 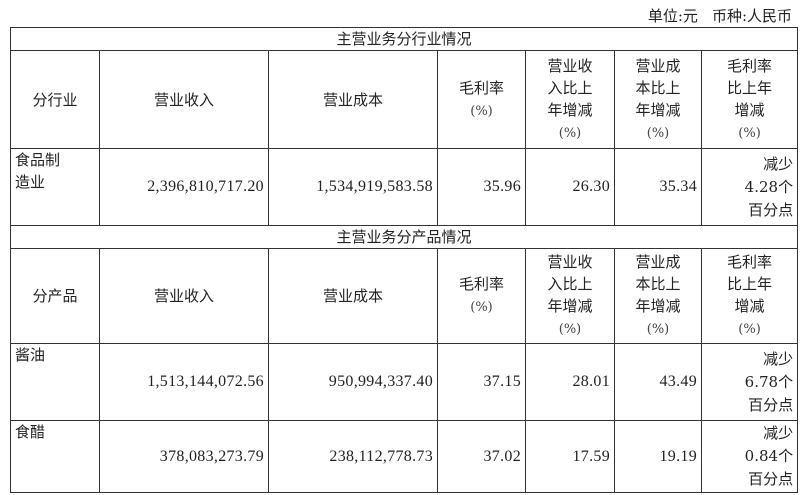 I want to click on row-name: 食醋, so click(x=55, y=456).